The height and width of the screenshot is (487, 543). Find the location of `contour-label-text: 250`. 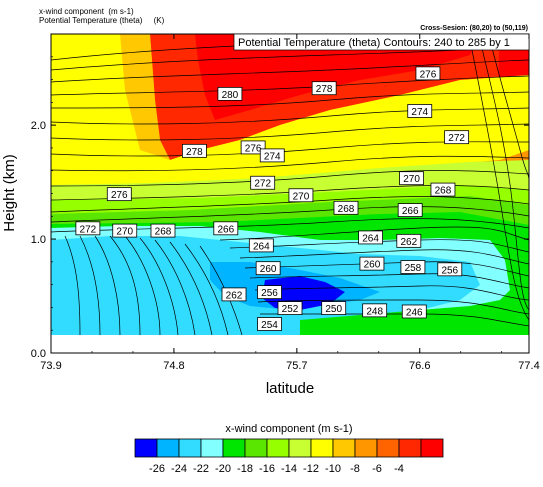

contour-label-text: 250 is located at coordinates (333, 309).